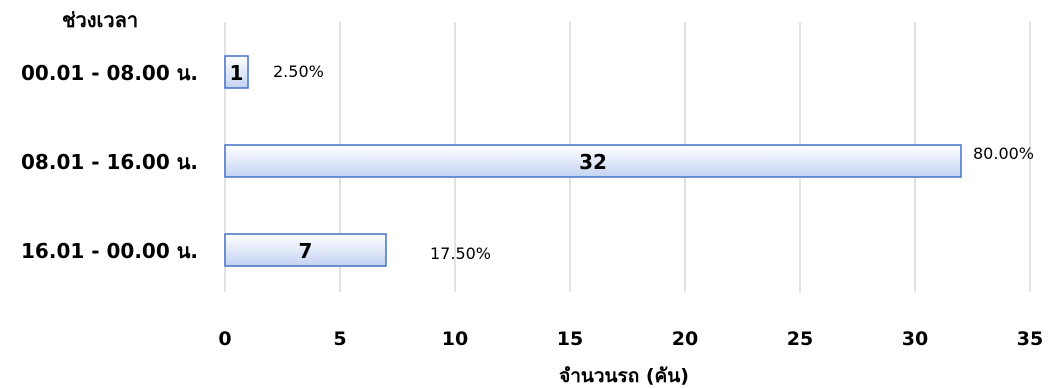 The height and width of the screenshot is (389, 1058). Describe the element at coordinates (915, 339) in the screenshot. I see `x-tick-label: 30` at that location.